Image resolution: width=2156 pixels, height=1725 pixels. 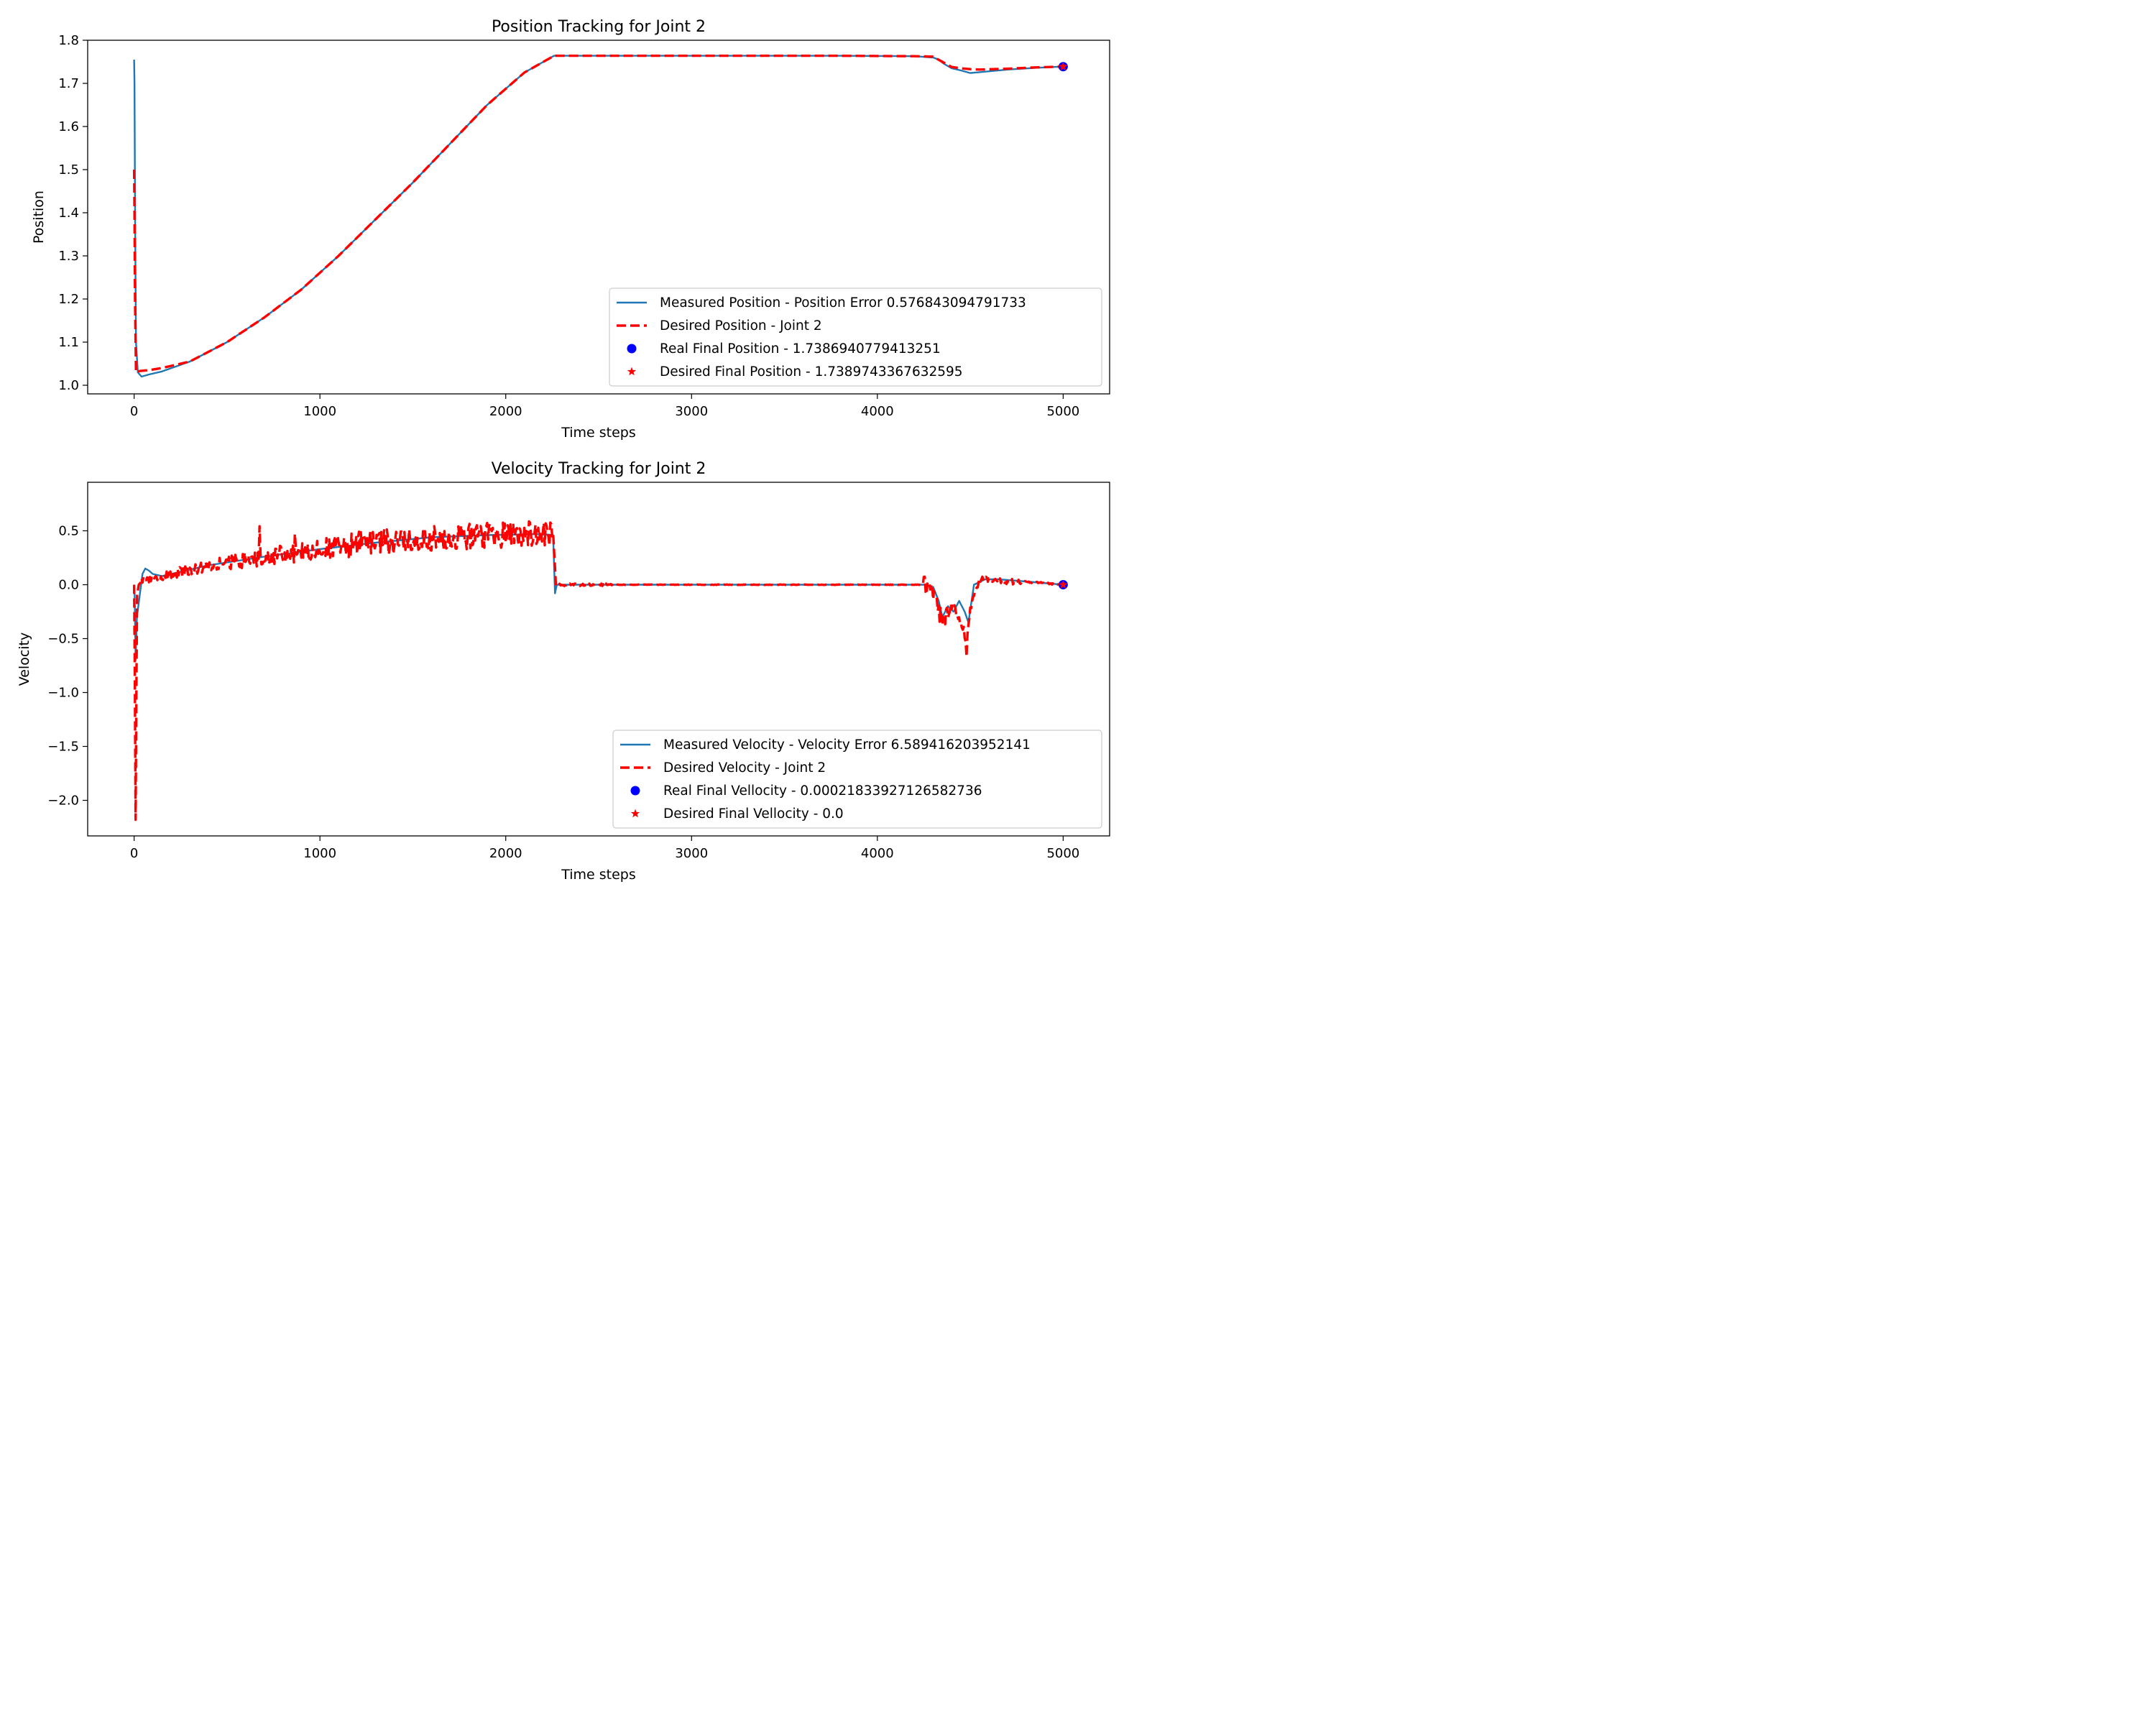 What do you see at coordinates (599, 469) in the screenshot?
I see `chart-title: Velocity Tracking for Joint 2` at bounding box center [599, 469].